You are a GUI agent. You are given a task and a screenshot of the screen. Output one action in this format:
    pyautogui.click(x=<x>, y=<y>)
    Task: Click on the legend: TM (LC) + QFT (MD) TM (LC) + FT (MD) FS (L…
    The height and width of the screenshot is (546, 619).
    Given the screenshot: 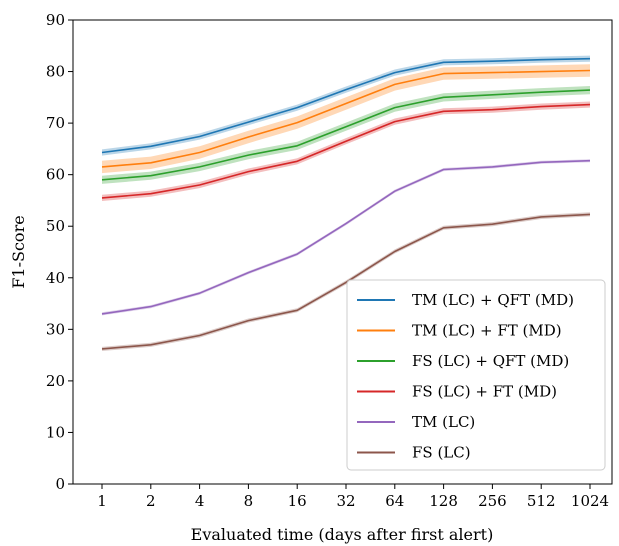 What is the action you would take?
    pyautogui.click(x=476, y=375)
    